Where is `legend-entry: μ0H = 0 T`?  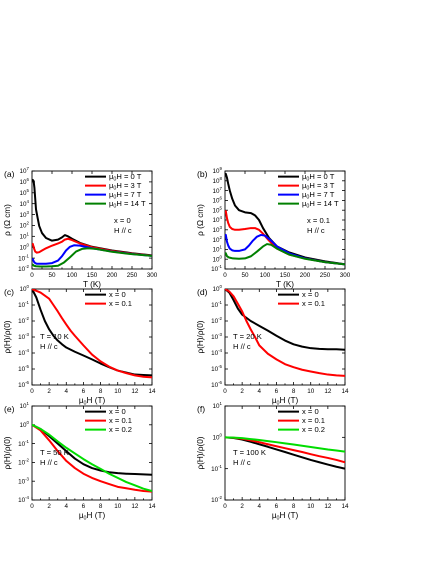 legend-entry: μ0H = 0 T is located at coordinates (125, 177).